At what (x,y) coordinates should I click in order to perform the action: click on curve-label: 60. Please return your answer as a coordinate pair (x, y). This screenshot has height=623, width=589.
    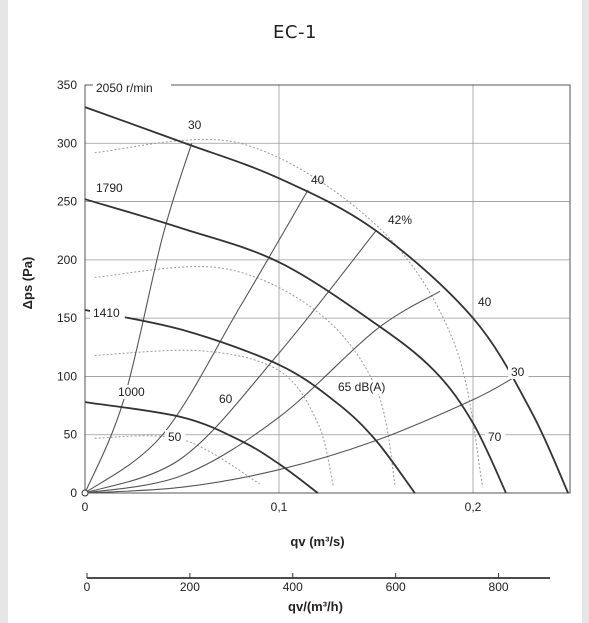
    Looking at the image, I should click on (226, 399).